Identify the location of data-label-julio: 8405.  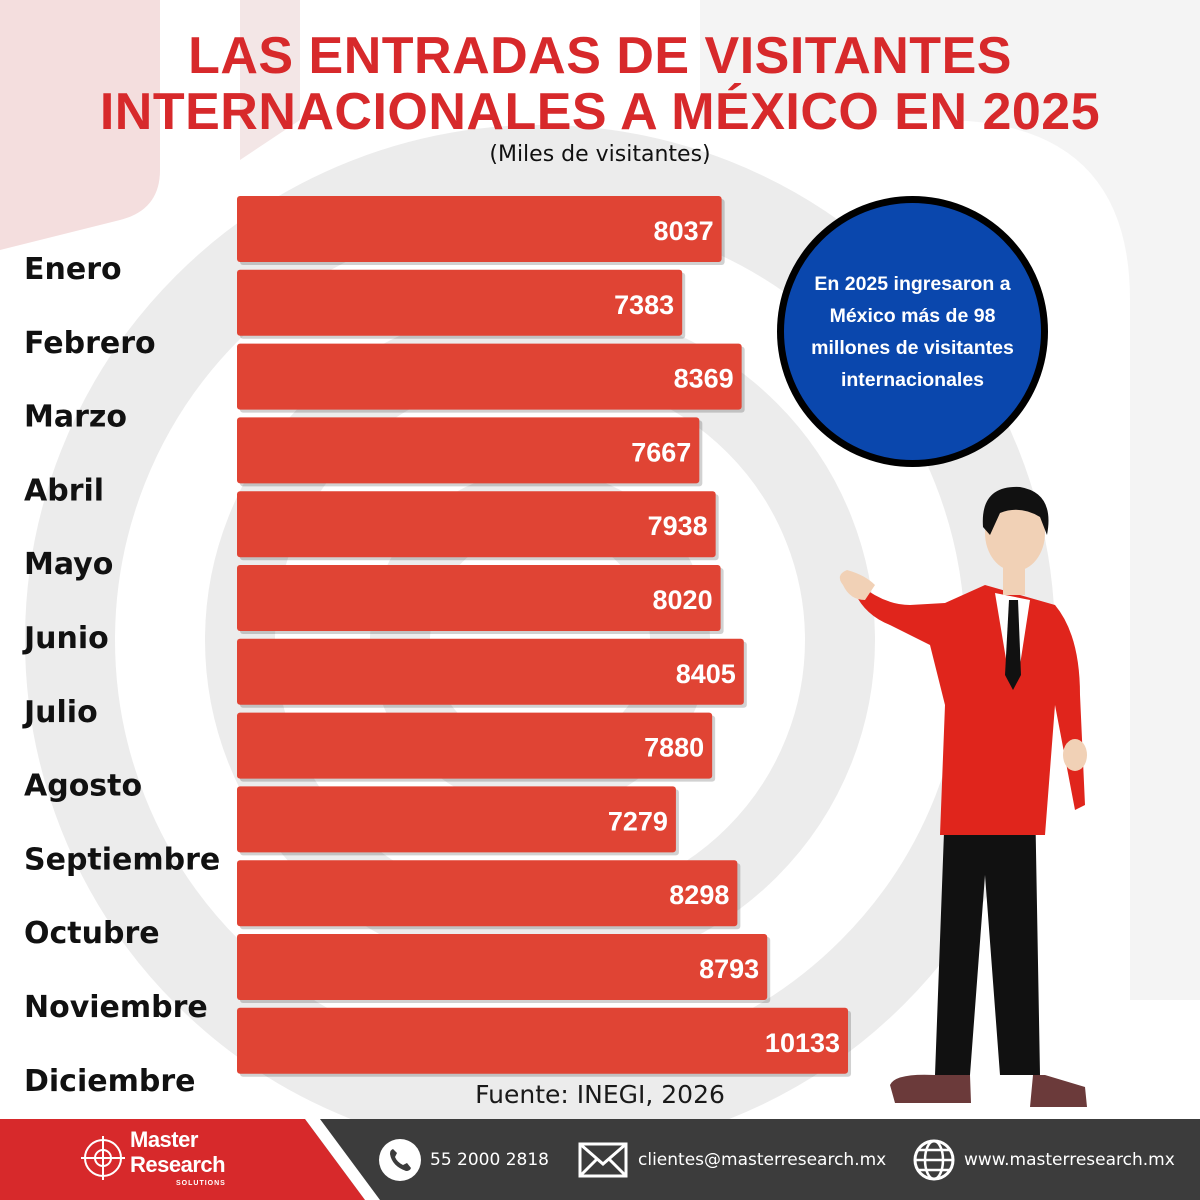
(706, 674).